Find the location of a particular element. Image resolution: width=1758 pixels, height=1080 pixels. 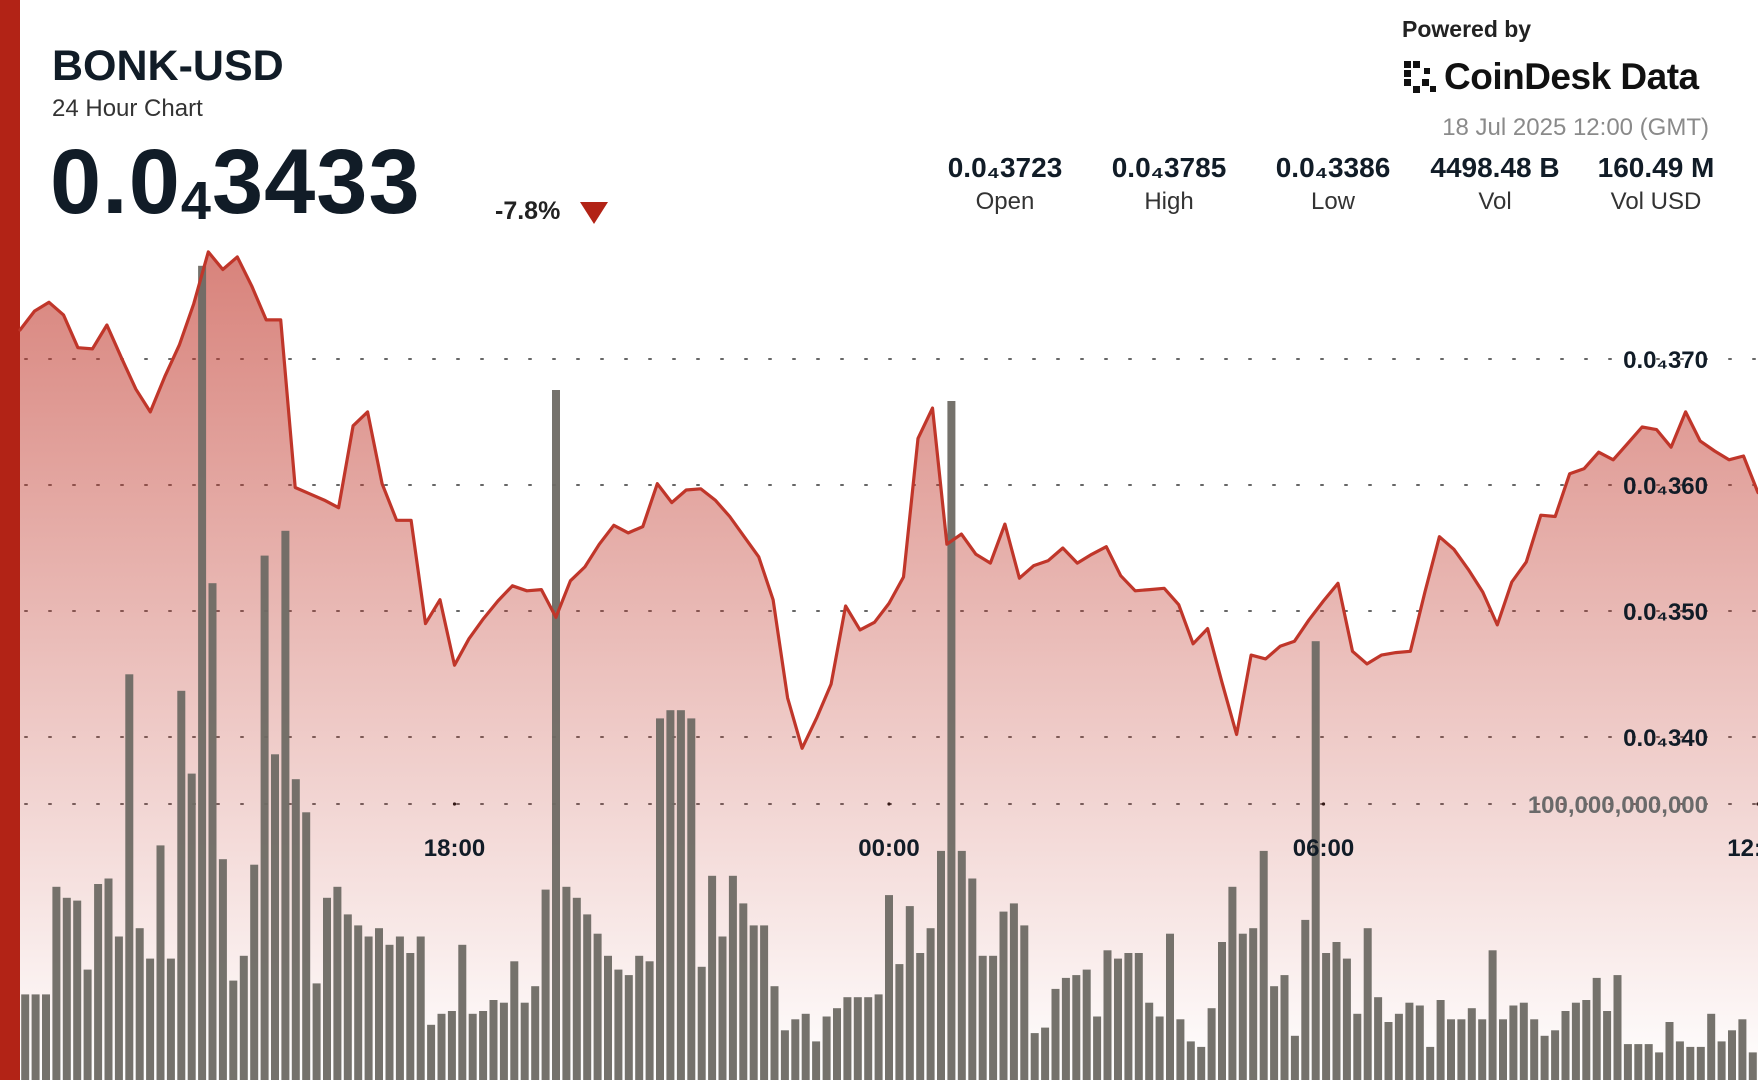

chart-timestamp: 18 Jul 2025 12:00 (GMT) is located at coordinates (1575, 127).